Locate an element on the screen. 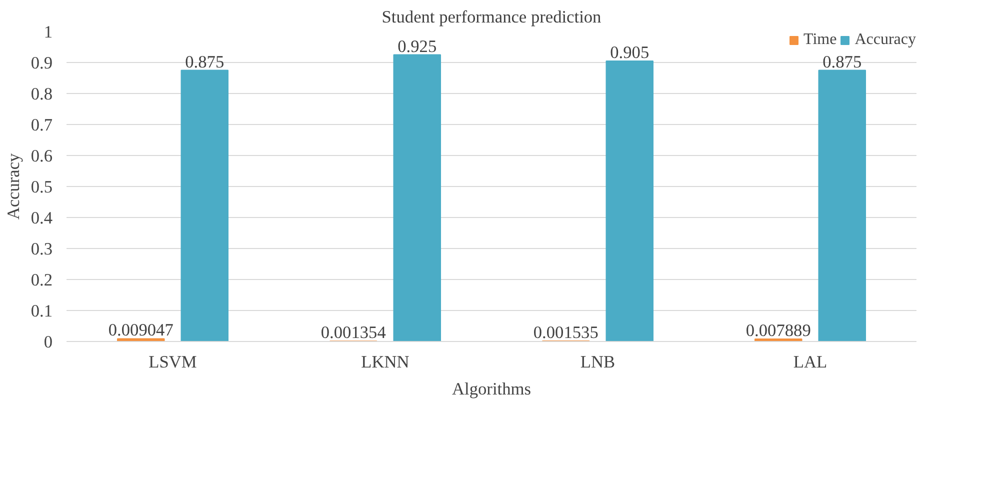 The width and height of the screenshot is (994, 500). data-label: 0.925 is located at coordinates (417, 46).